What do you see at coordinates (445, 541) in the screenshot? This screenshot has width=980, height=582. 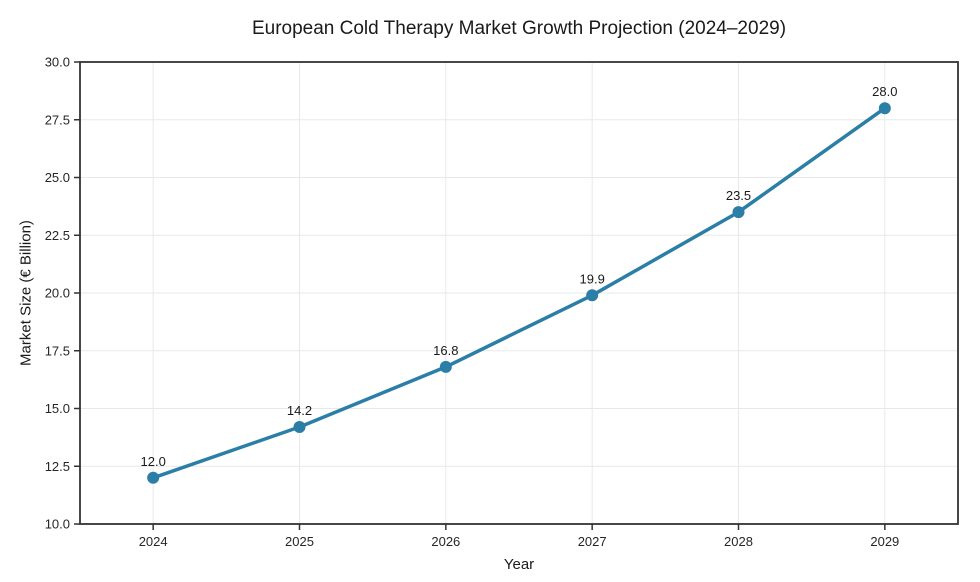 I see `x-tick-label: 2026` at bounding box center [445, 541].